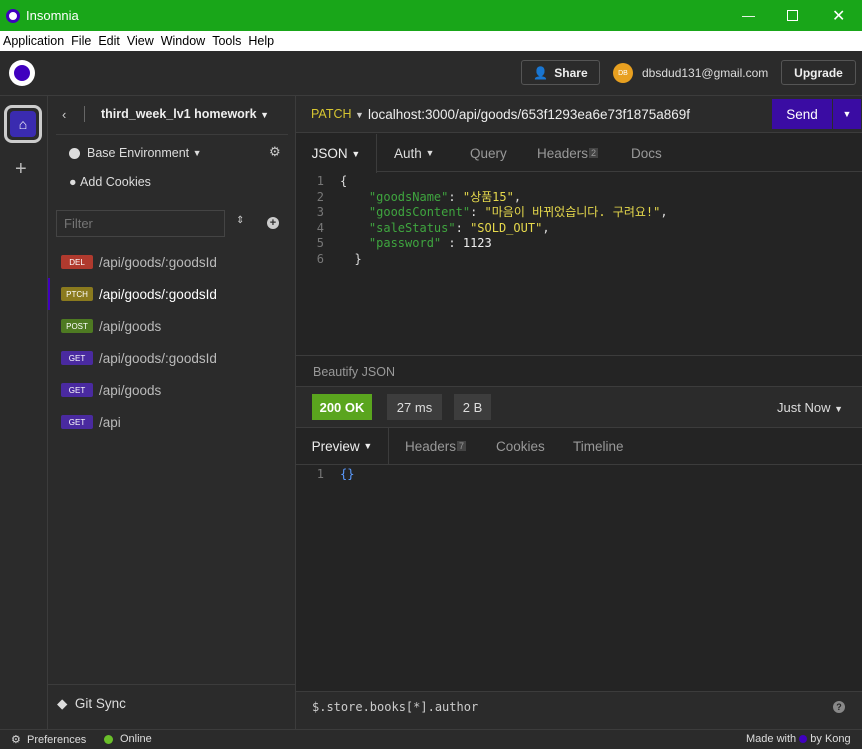  Describe the element at coordinates (337, 114) in the screenshot. I see `method-dropdown: PATCH ▼` at that location.